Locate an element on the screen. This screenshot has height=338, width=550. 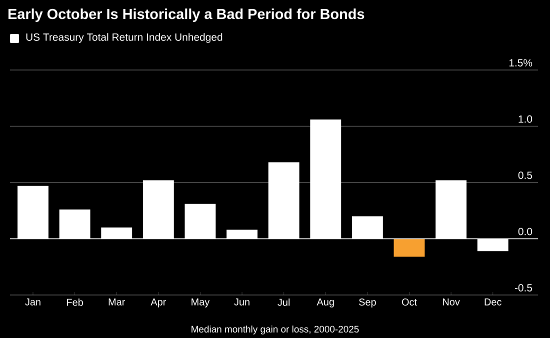
y-tick-label: 0.5 is located at coordinates (525, 175).